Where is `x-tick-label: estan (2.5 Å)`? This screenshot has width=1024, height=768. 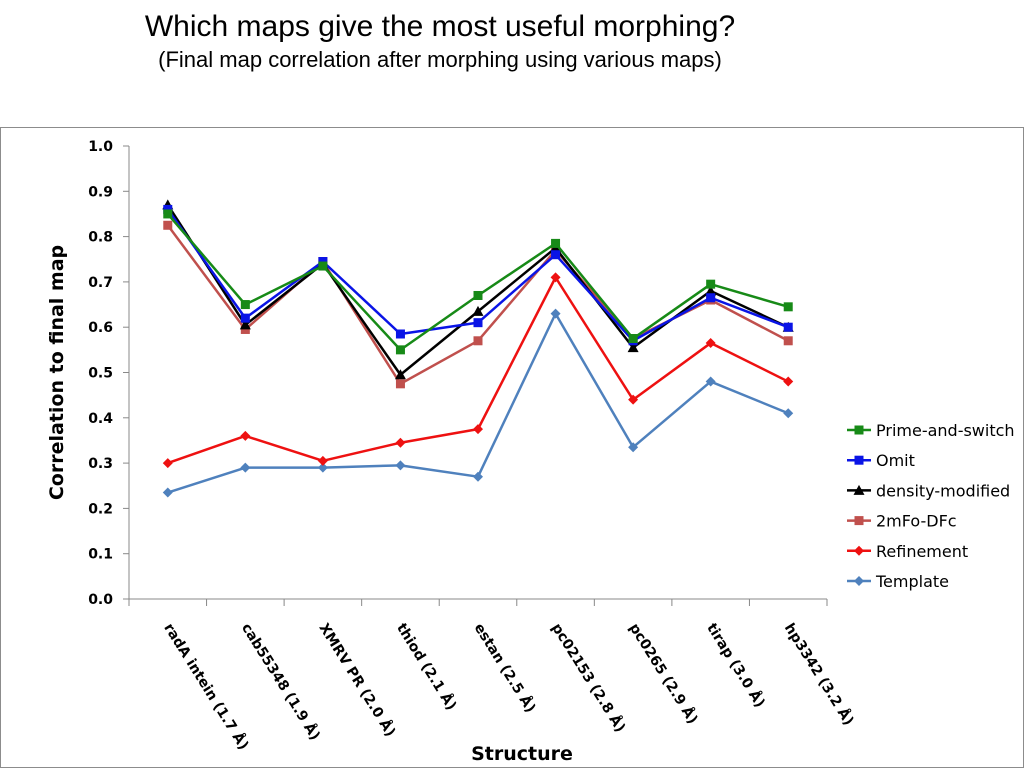 x-tick-label: estan (2.5 Å) is located at coordinates (505, 668).